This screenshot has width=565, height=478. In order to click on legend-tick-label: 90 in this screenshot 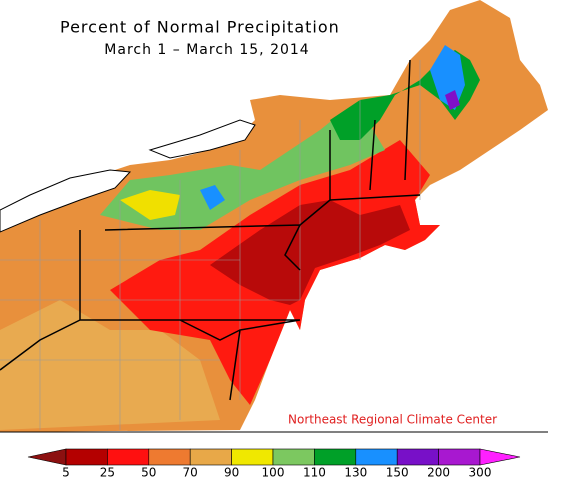, I will do `click(231, 472)`.